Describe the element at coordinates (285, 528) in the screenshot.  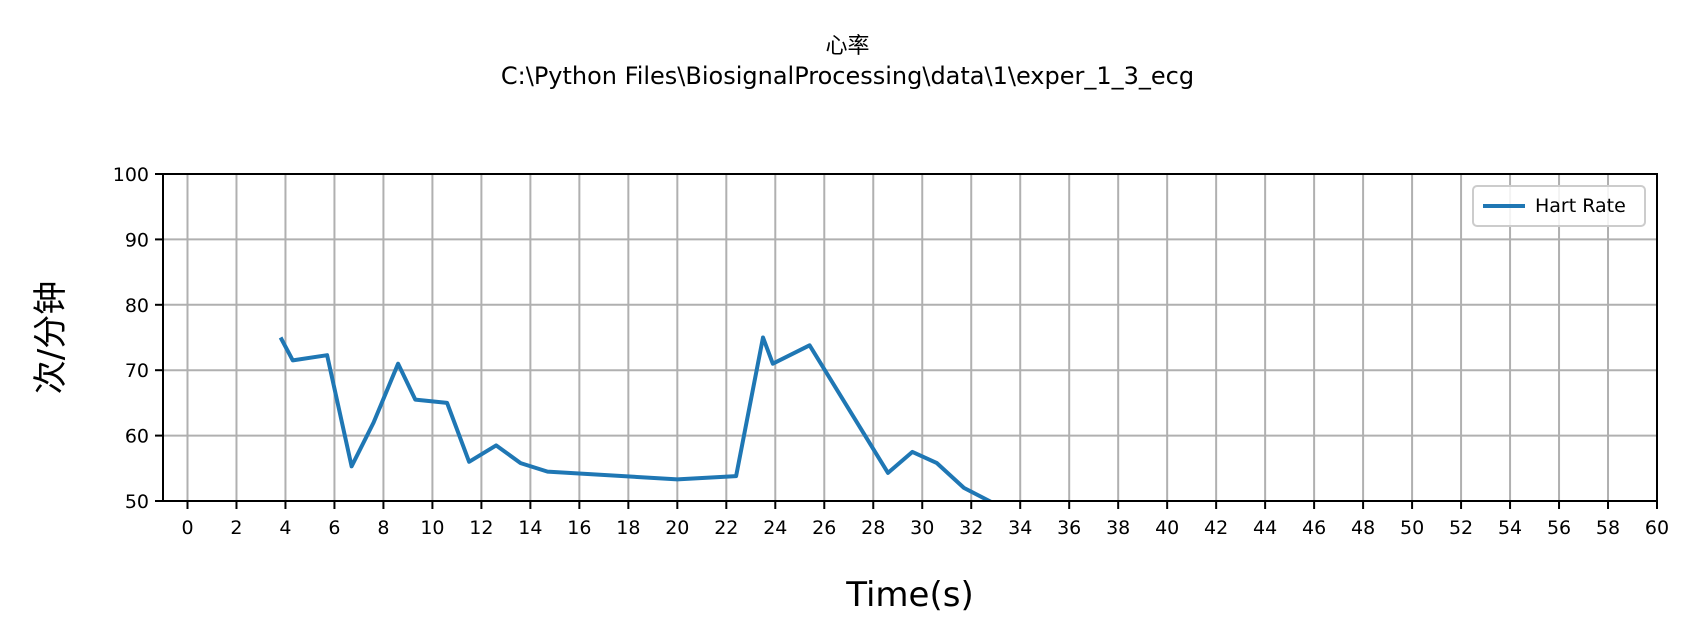
I see `x-tick-label: 4` at that location.